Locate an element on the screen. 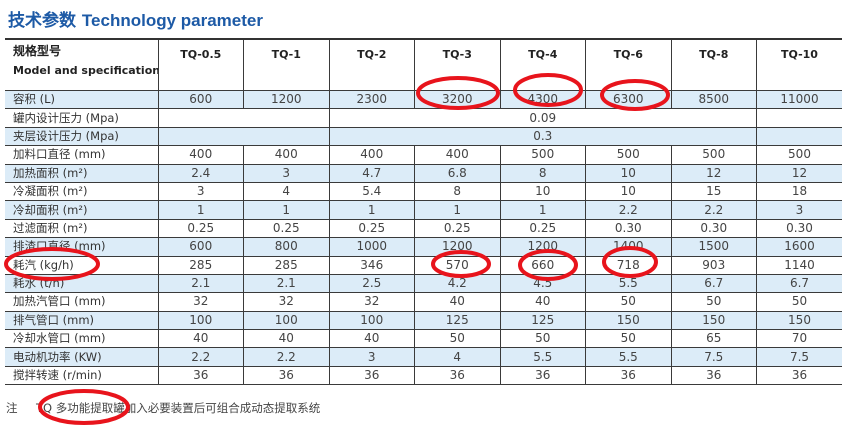 This screenshot has height=425, width=850. table-row: 电动机功率 (KW) 2.2 2.2 3 4 5.5 5.5 7.5 7.5 is located at coordinates (423, 357).